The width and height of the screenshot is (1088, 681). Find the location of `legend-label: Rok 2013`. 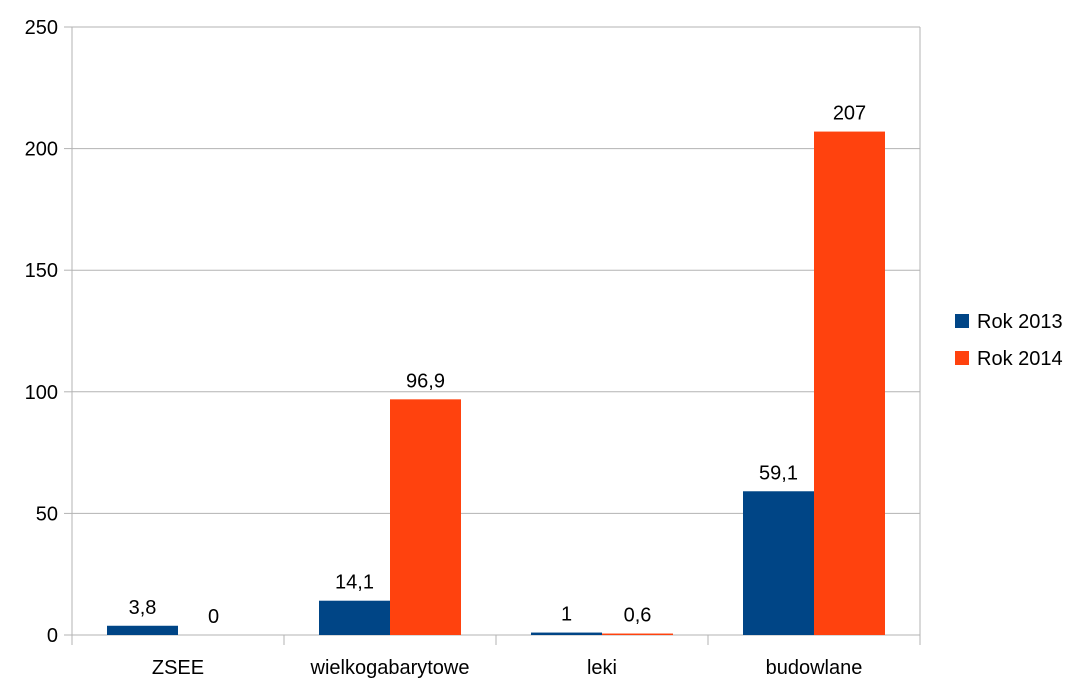

legend-label: Rok 2013 is located at coordinates (1020, 322).